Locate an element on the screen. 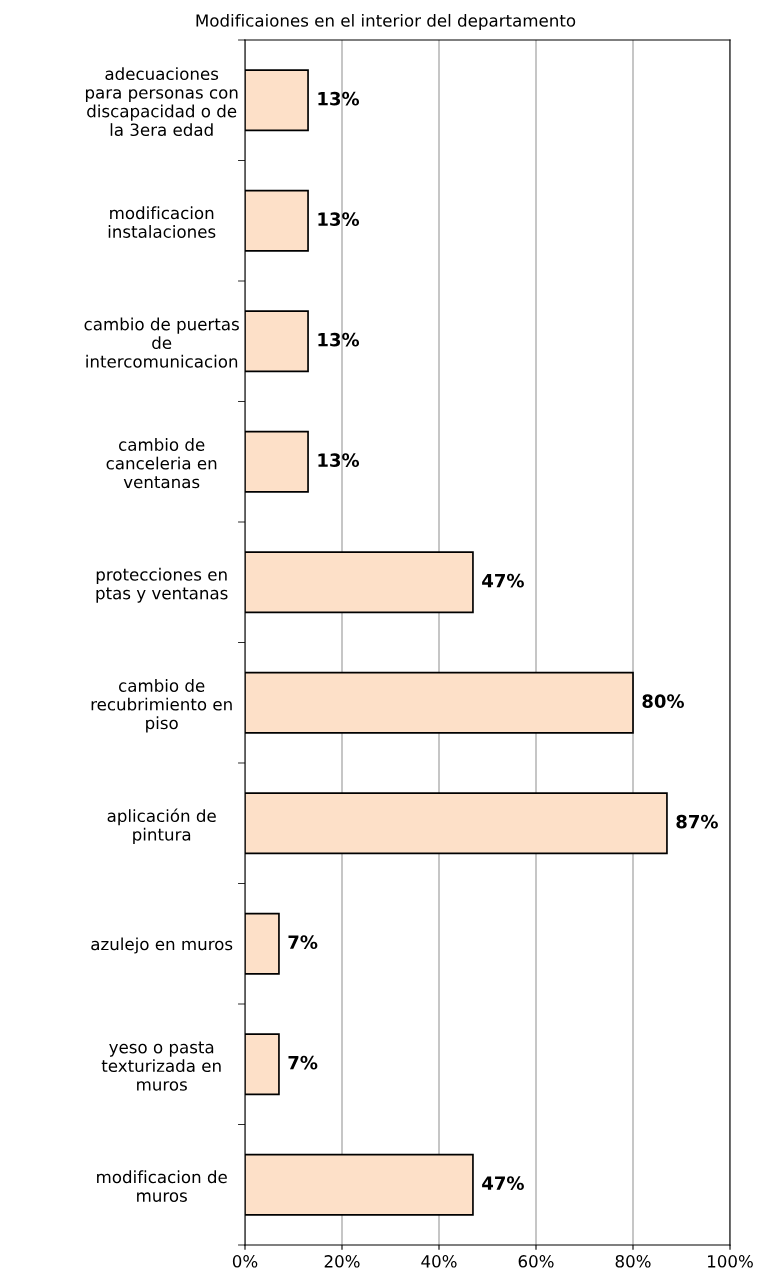 The image size is (771, 1287). data-label: 87% is located at coordinates (697, 821).